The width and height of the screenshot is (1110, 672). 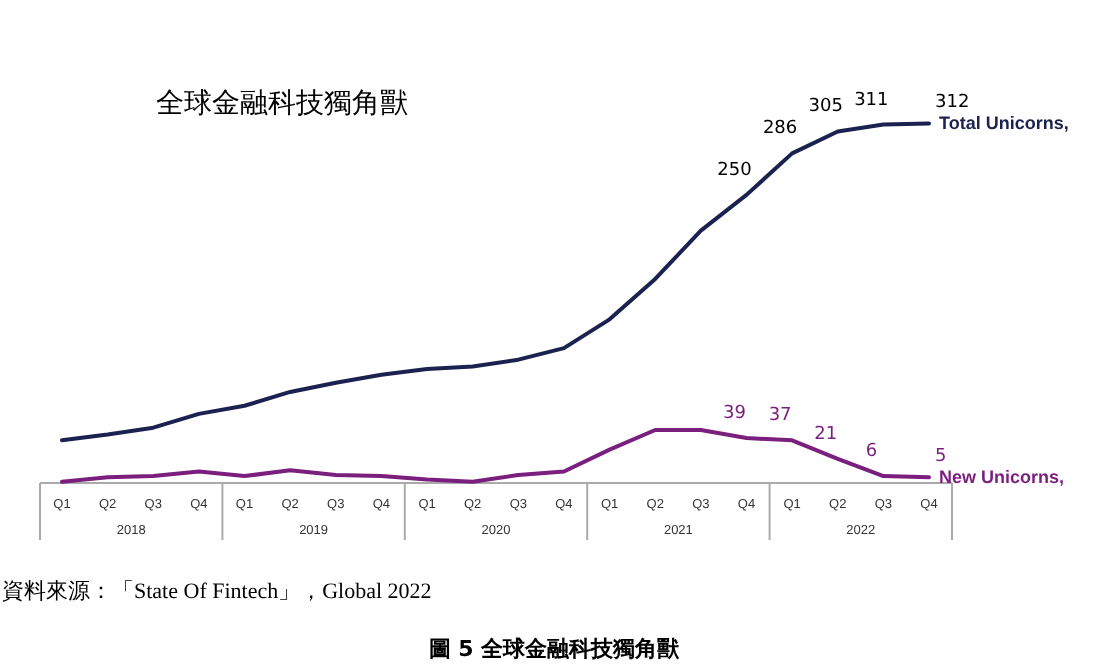 What do you see at coordinates (282, 104) in the screenshot?
I see `chart-title: 全球金融科技獨角獸` at bounding box center [282, 104].